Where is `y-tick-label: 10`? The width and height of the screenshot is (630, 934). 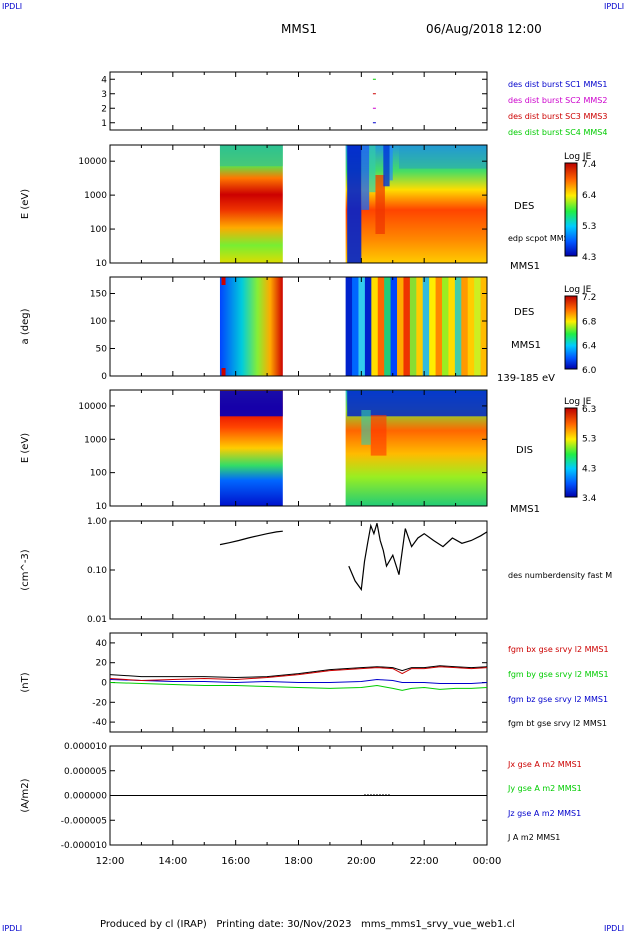
y-tick-label: 10 is located at coordinates (102, 507).